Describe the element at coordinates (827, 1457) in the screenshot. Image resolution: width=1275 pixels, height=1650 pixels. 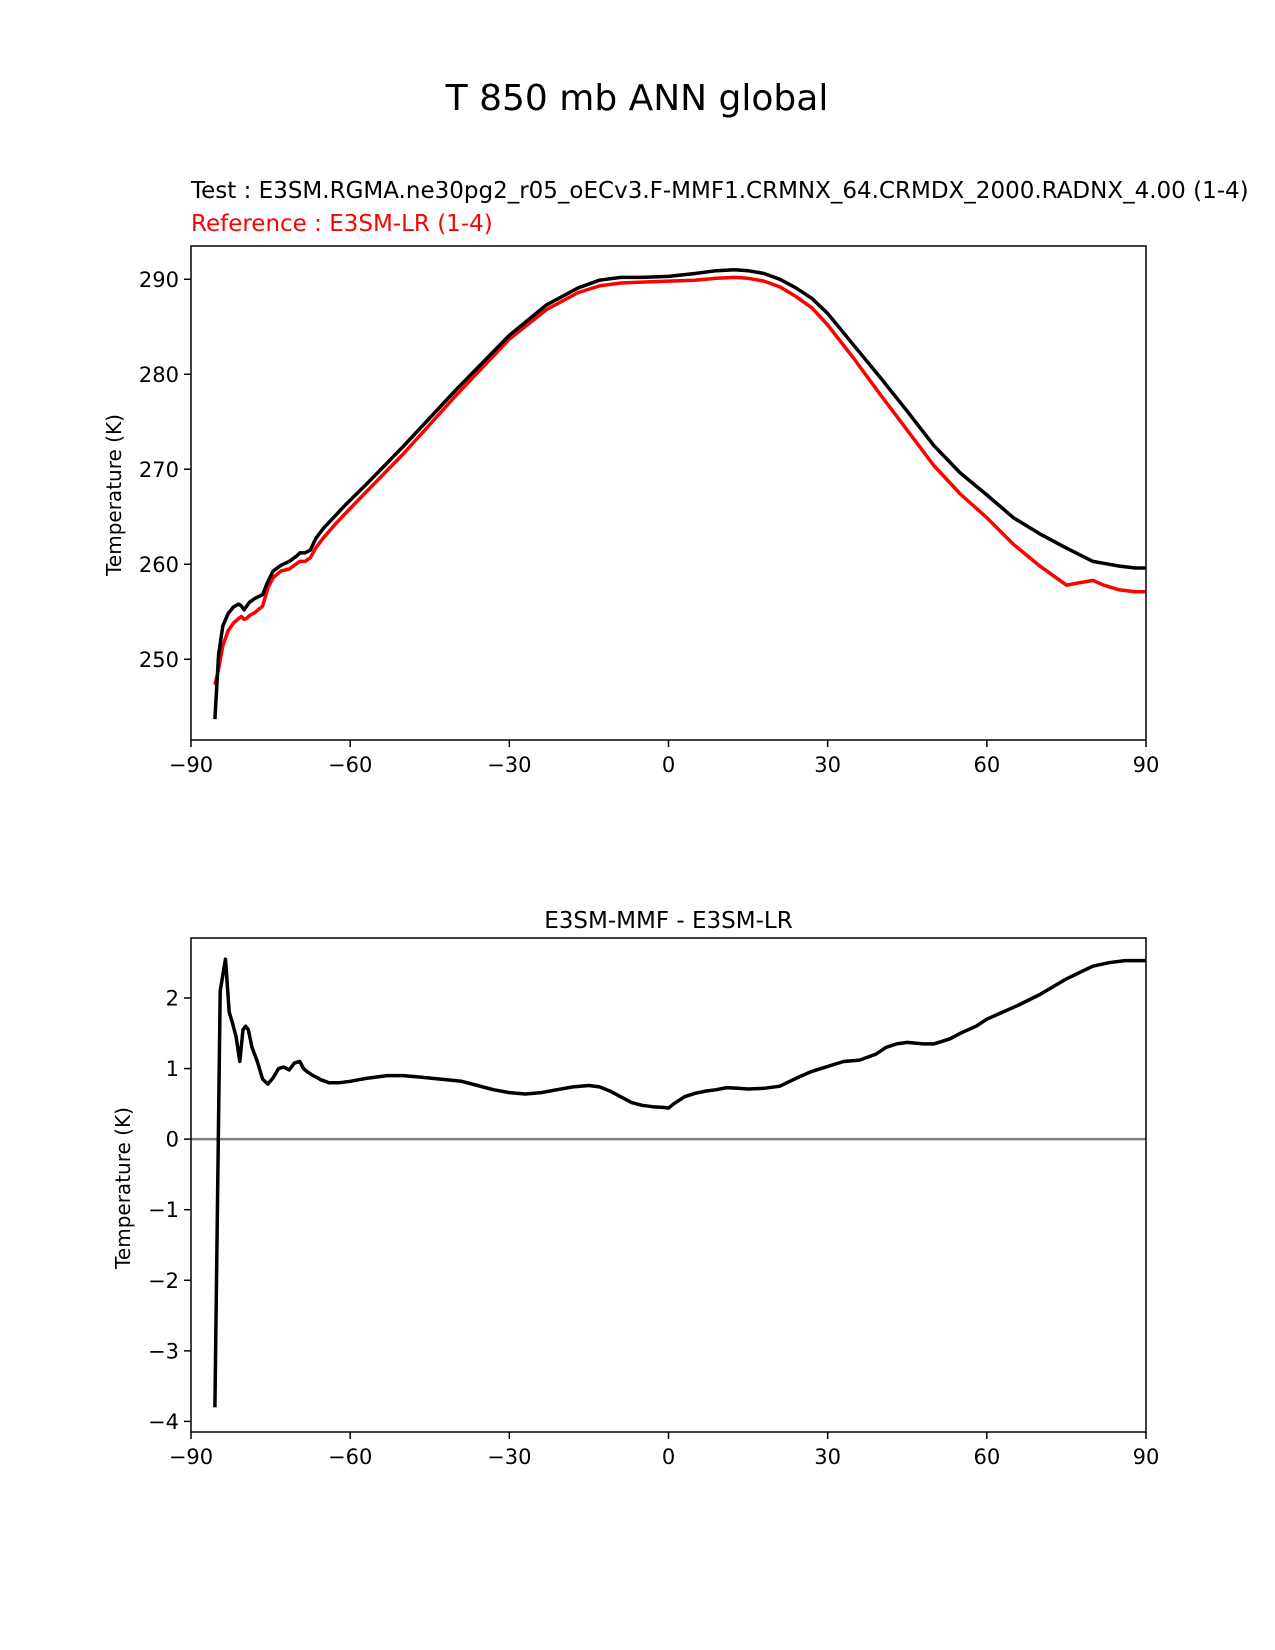
I see `bottom-x-tick-label: 30` at that location.